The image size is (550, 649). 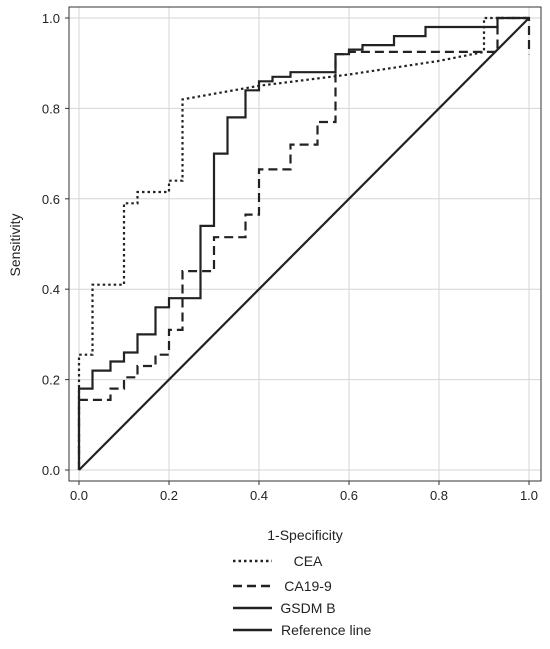 I want to click on legend-label-reference-line: Reference line, so click(x=326, y=630).